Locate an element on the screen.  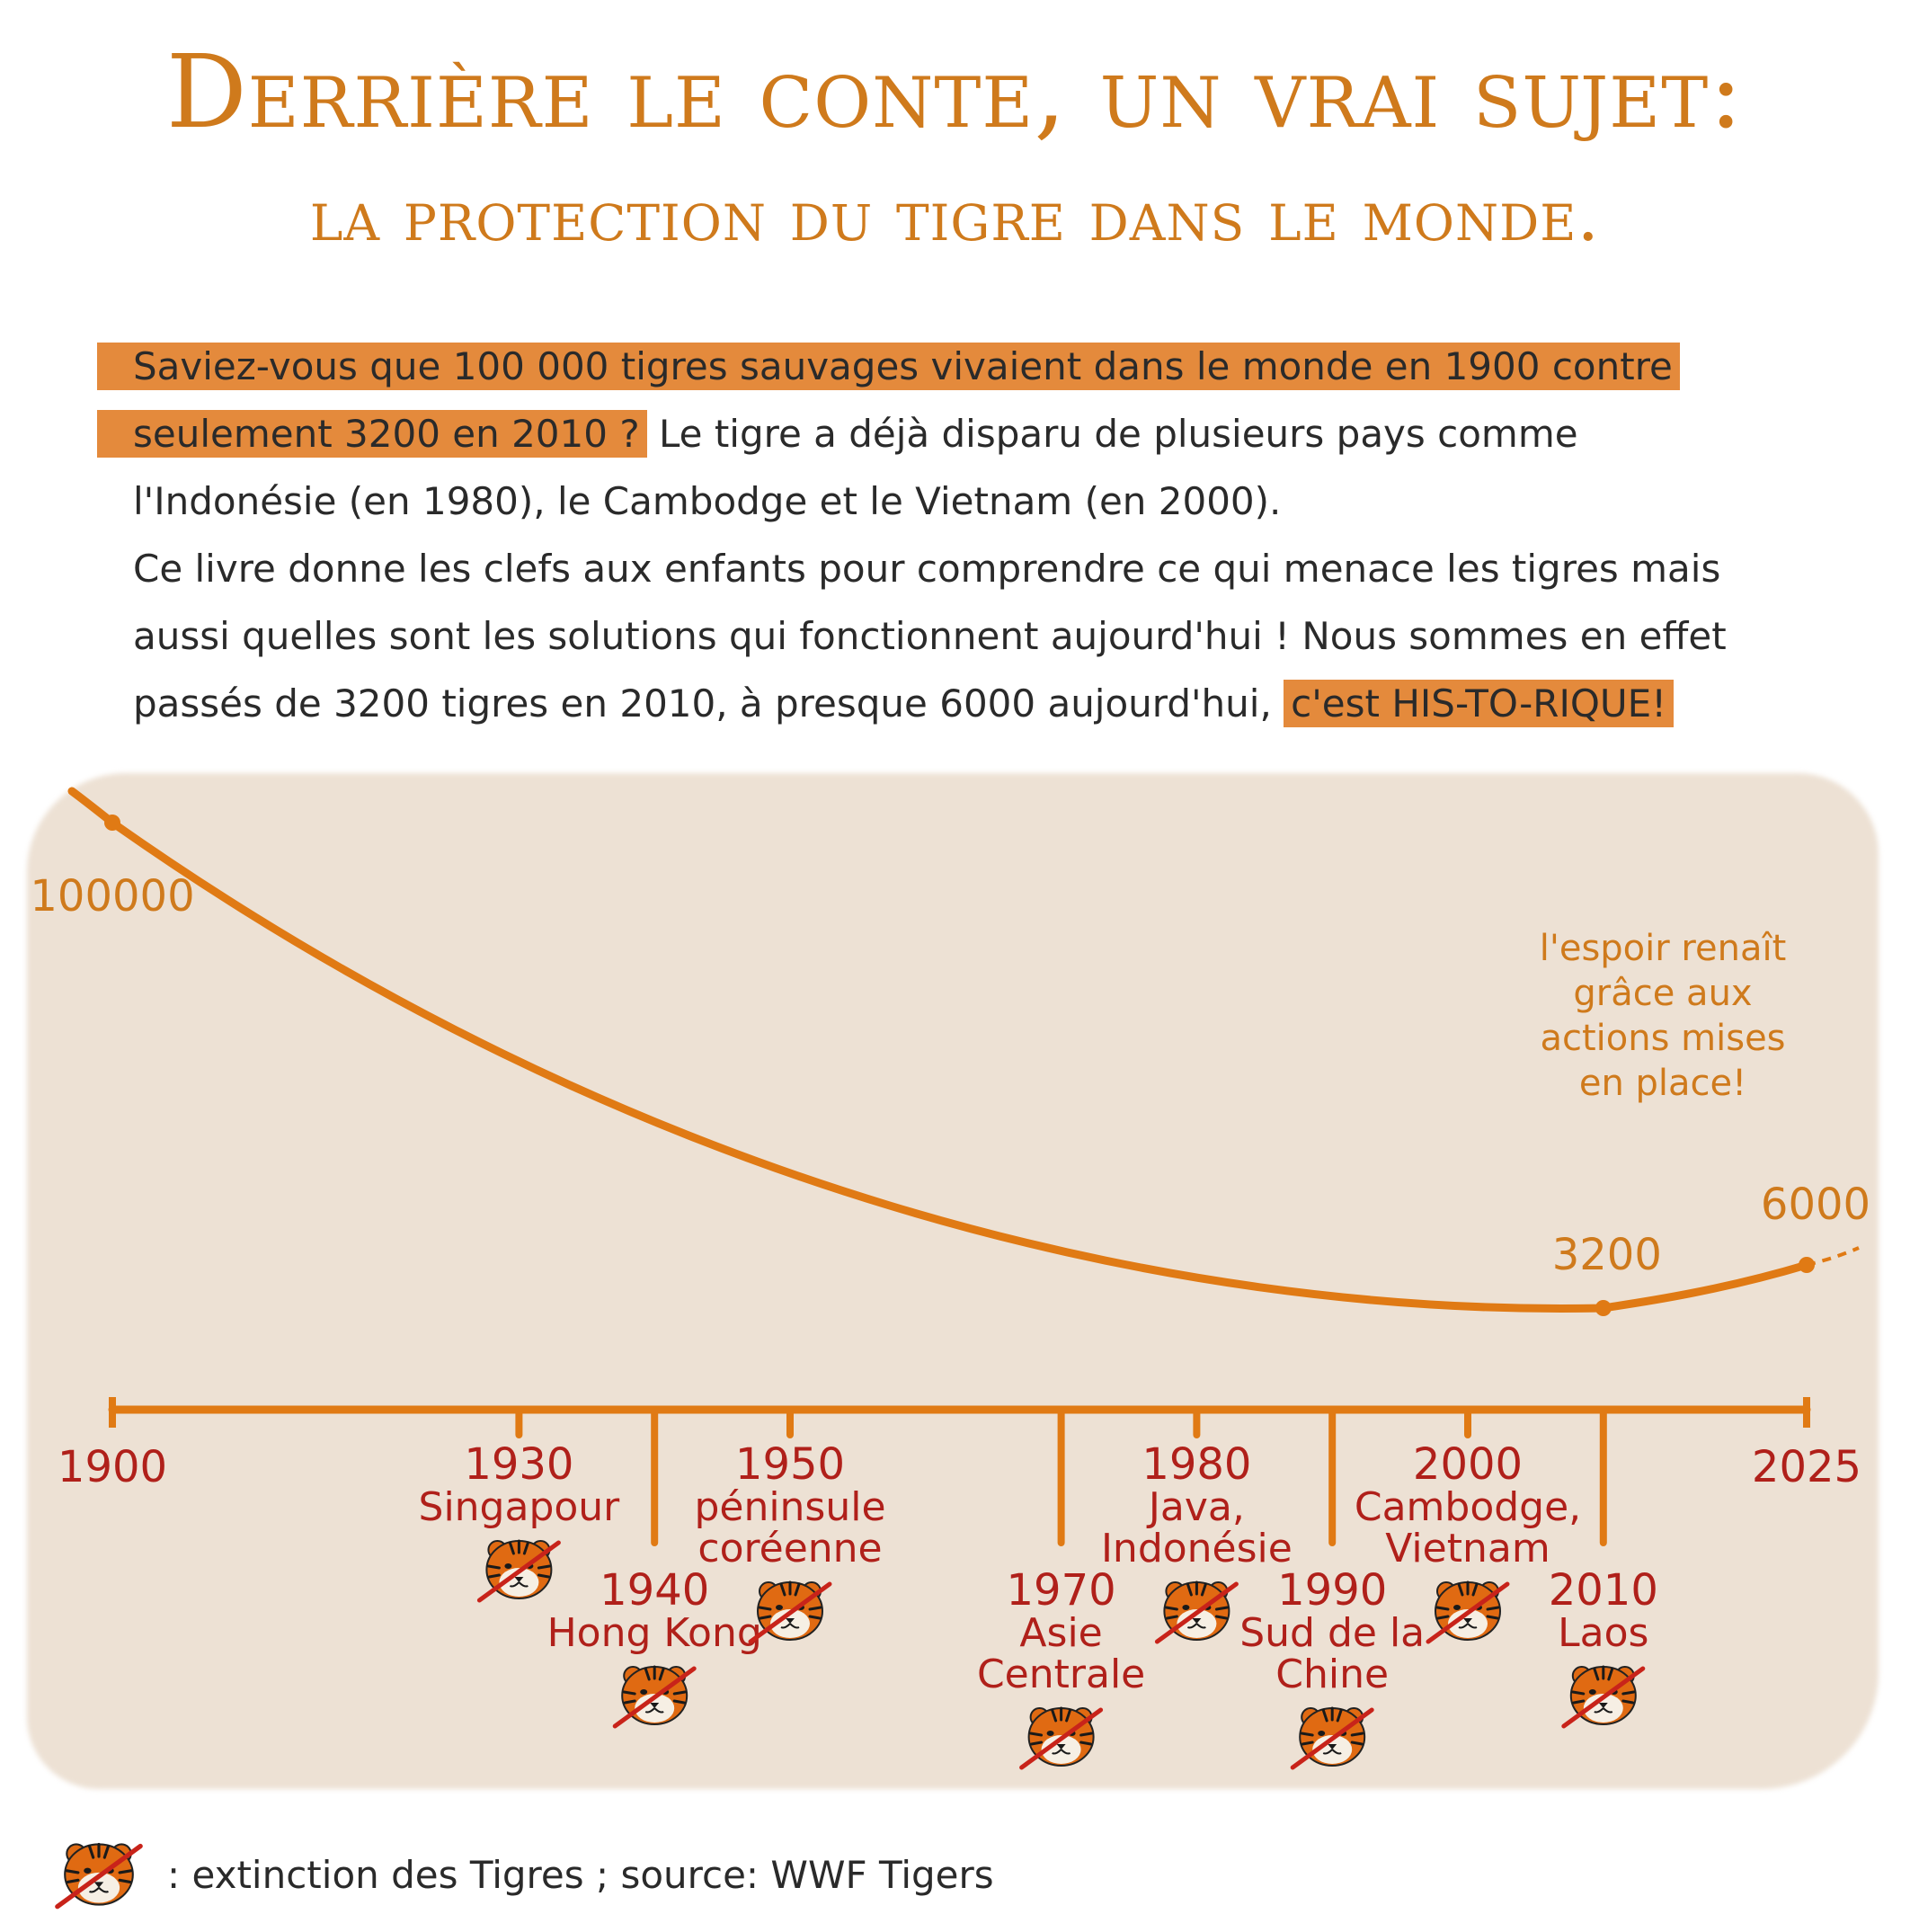
event-place-1990-2: Chine is located at coordinates (1332, 1674).